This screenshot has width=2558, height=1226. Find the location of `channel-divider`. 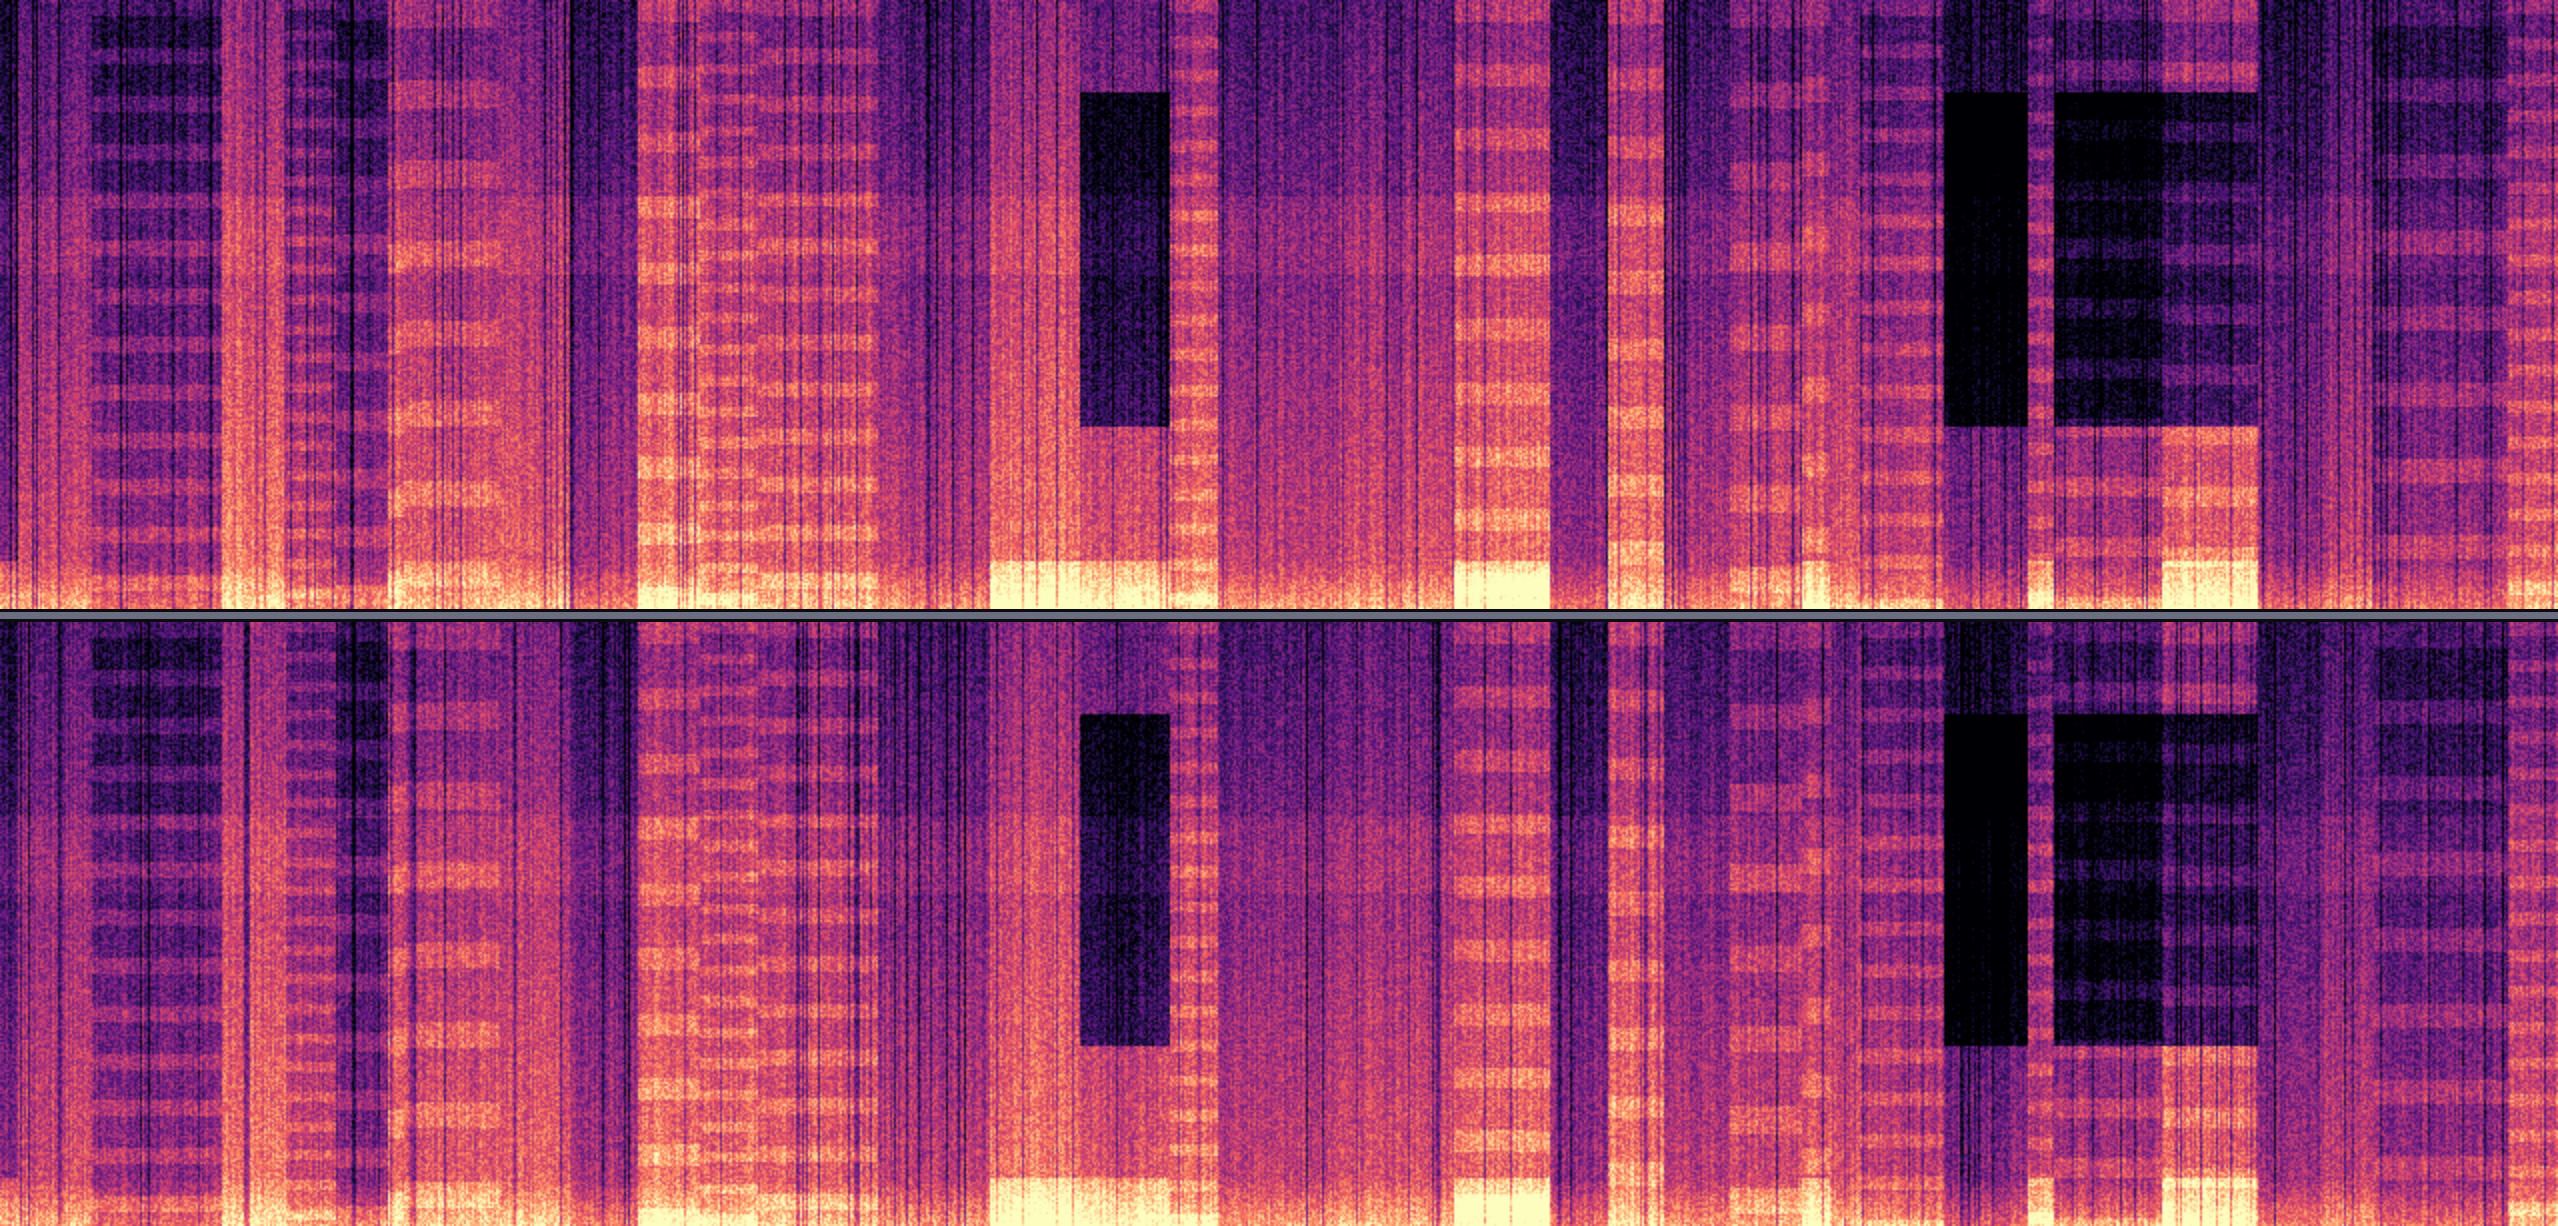

channel-divider is located at coordinates (1279, 615).